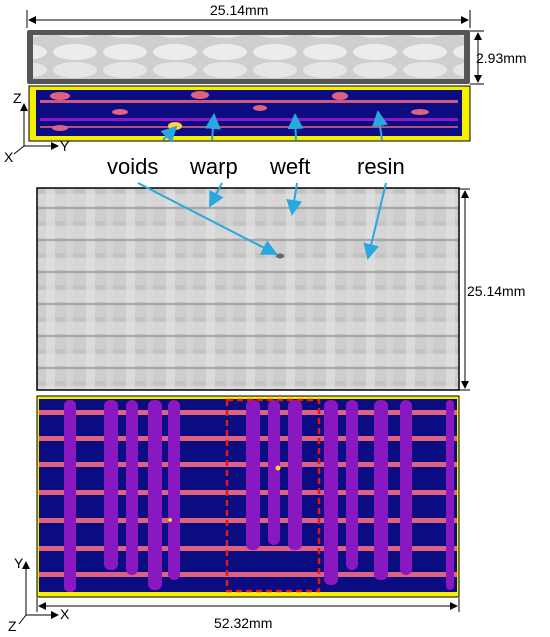 The width and height of the screenshot is (550, 637). What do you see at coordinates (243, 623) in the screenshot?
I see `bottom-width-label: 52.32mm` at bounding box center [243, 623].